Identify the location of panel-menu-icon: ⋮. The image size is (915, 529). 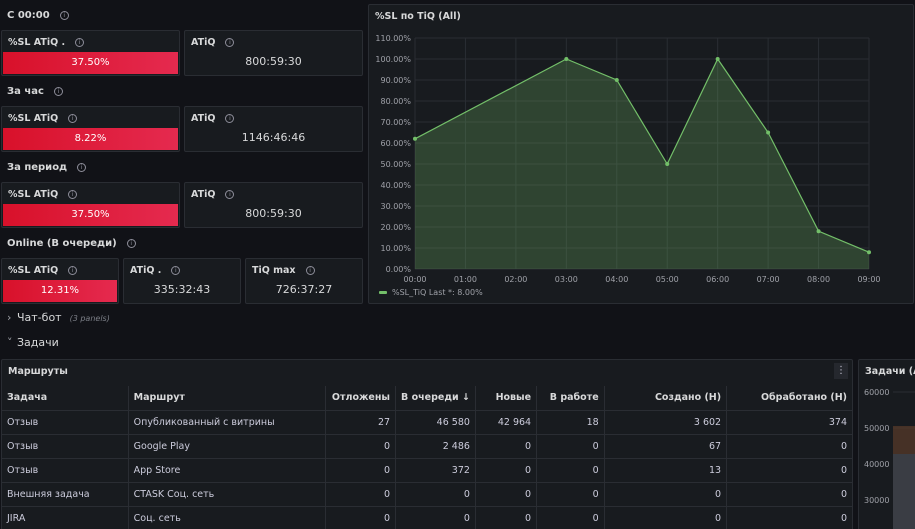
(841, 371).